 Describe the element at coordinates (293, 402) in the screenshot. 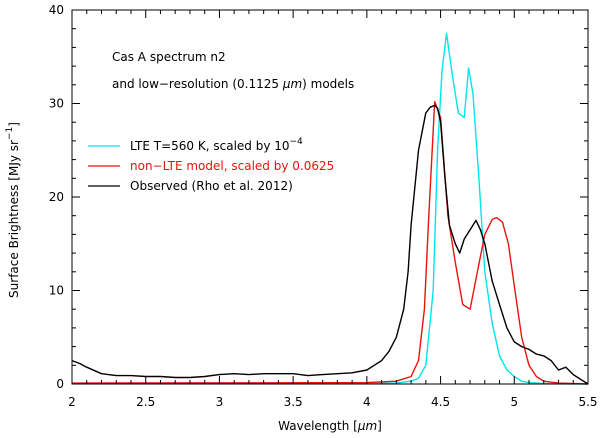

I see `x-tick-label: 3.5` at that location.